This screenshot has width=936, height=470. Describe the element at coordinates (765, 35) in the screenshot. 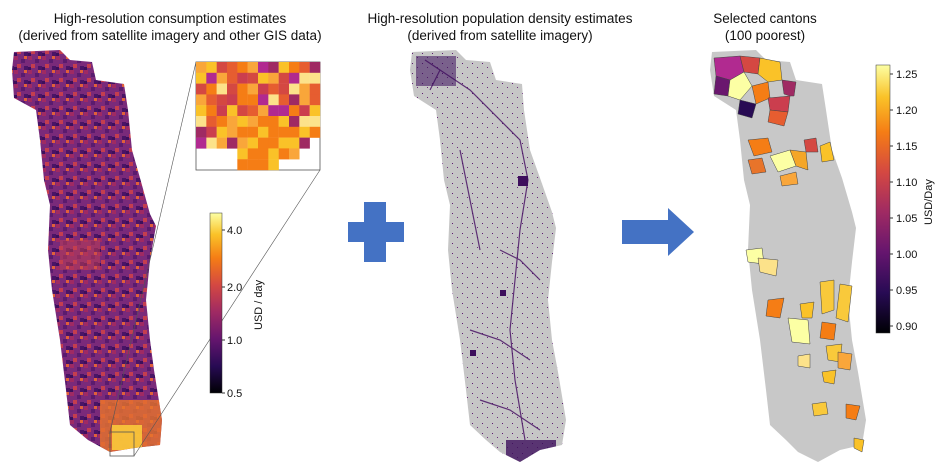

I see `panel-title-line2: (100 poorest)` at that location.